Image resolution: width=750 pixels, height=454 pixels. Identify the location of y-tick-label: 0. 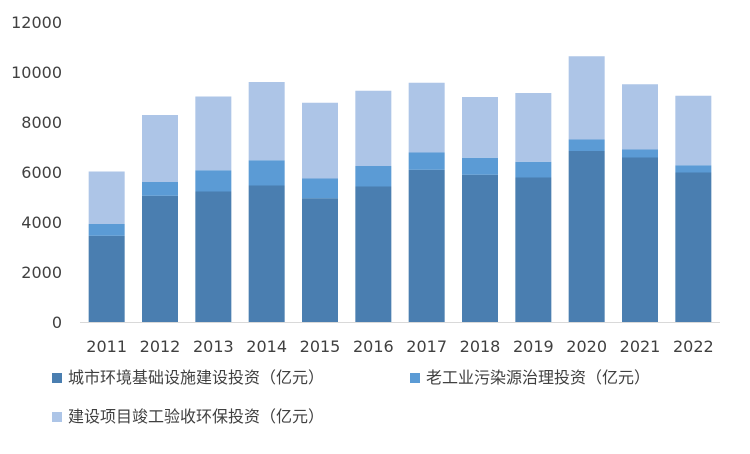
(57, 322).